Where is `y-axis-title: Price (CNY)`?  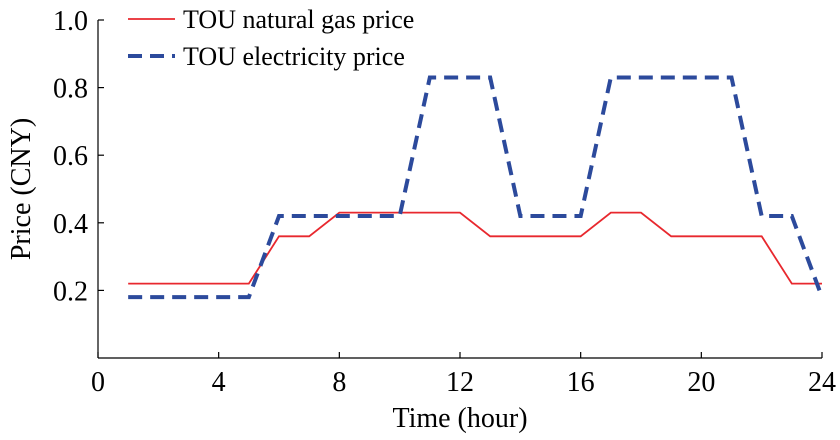
y-axis-title: Price (CNY) is located at coordinates (21, 189).